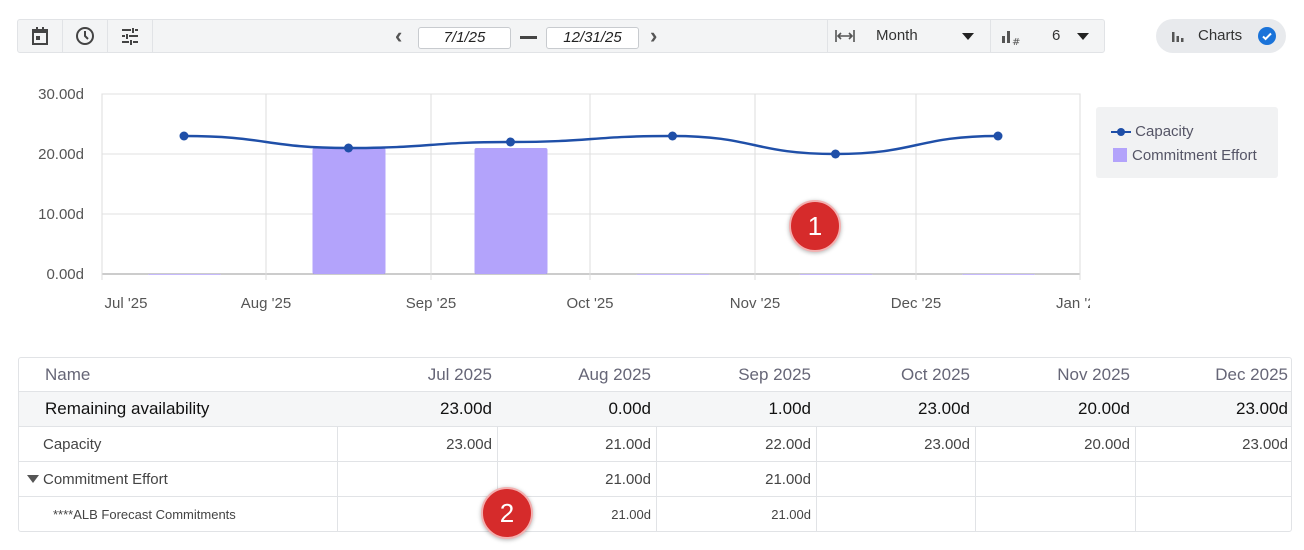 The width and height of the screenshot is (1304, 550). Describe the element at coordinates (789, 408) in the screenshot. I see `cell-text: 1.00d` at that location.